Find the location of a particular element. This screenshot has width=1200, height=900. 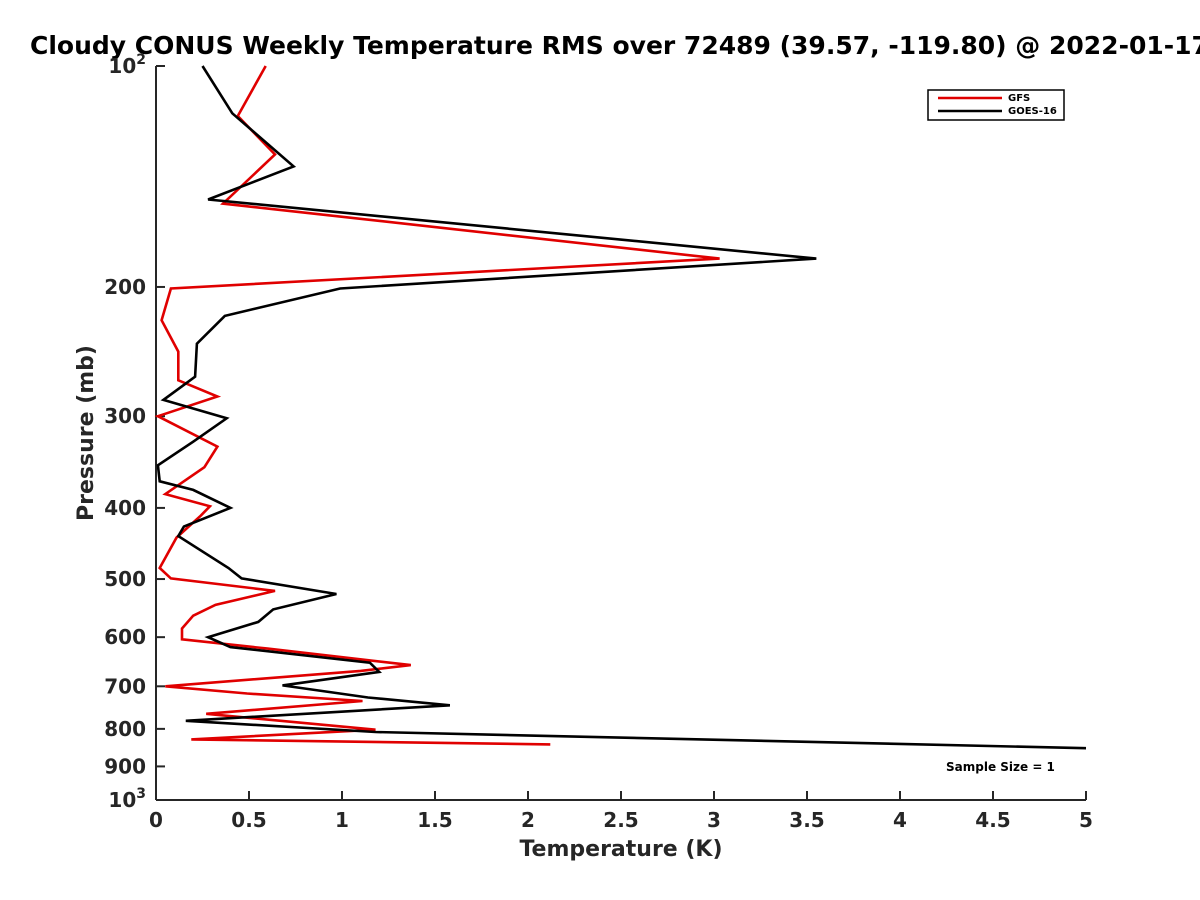

y-tick-label: 400 is located at coordinates (125, 508).